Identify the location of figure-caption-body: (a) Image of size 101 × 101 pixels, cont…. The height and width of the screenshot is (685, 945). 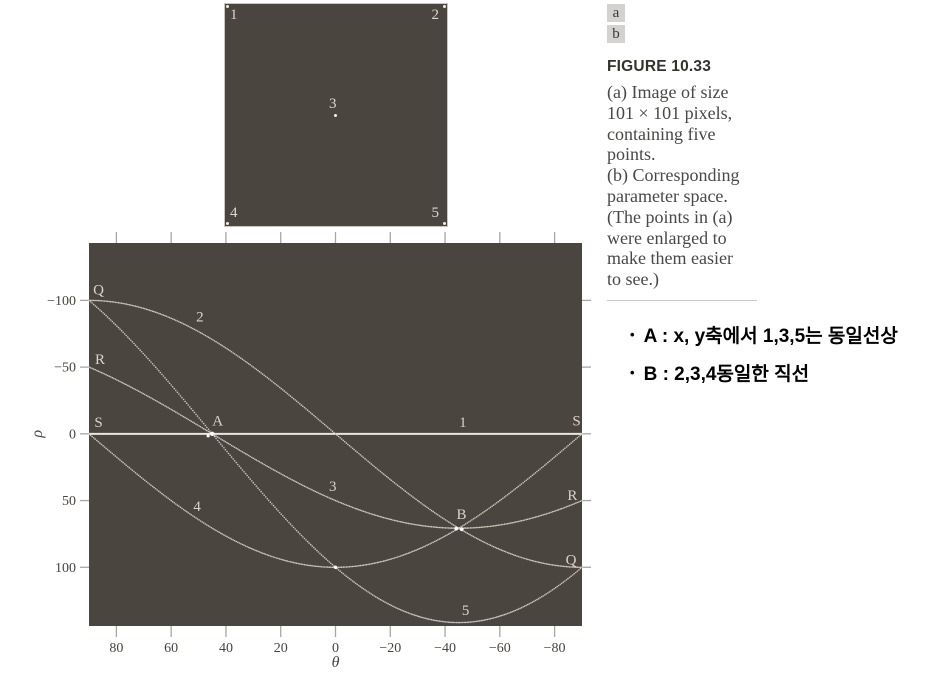
(673, 186).